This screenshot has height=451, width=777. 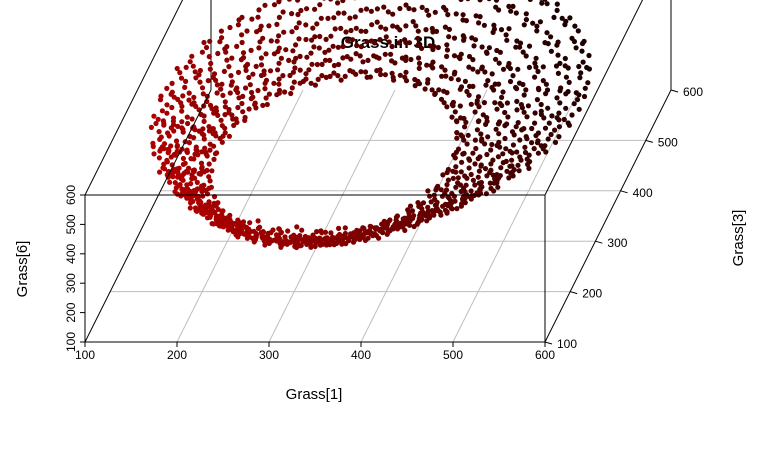 What do you see at coordinates (71, 283) in the screenshot?
I see `z-tick-label: 300` at bounding box center [71, 283].